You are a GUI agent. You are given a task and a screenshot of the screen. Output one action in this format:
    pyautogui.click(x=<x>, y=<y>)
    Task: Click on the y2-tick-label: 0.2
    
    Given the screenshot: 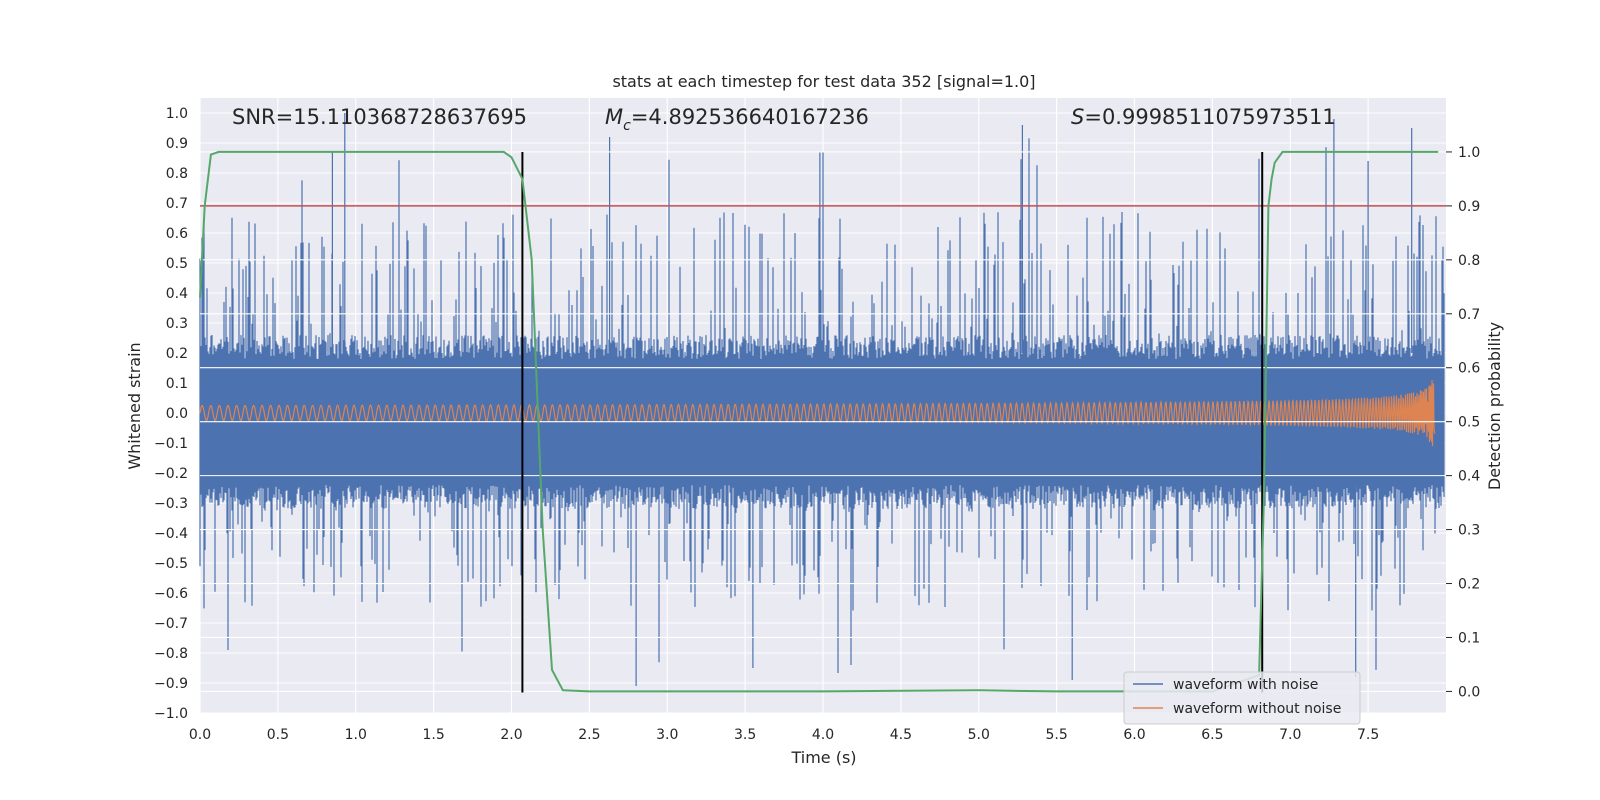 What is the action you would take?
    pyautogui.click(x=1469, y=585)
    